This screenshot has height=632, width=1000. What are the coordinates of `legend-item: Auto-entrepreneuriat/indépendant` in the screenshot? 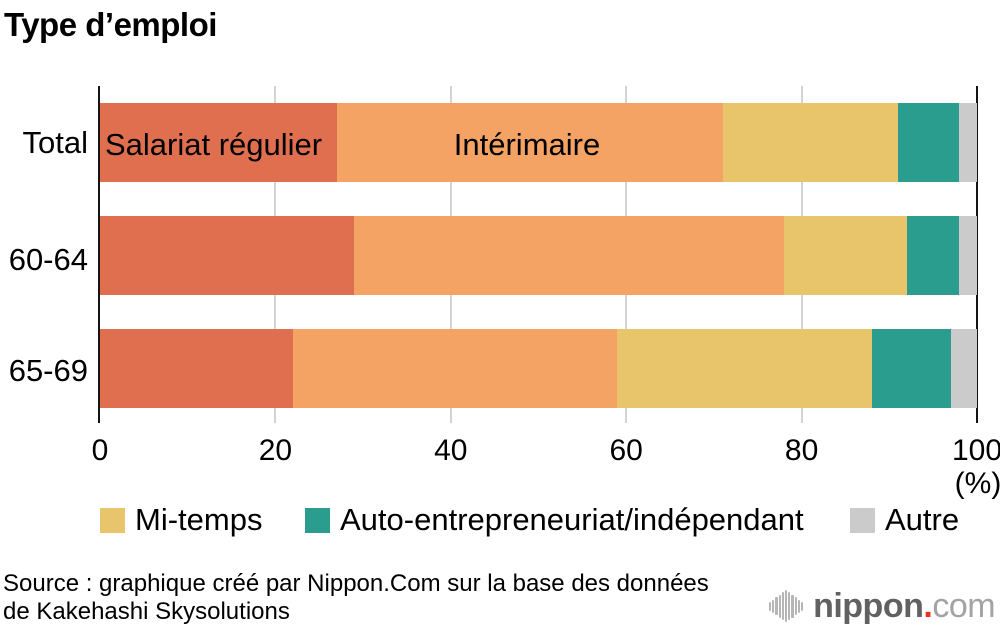 It's located at (554, 519).